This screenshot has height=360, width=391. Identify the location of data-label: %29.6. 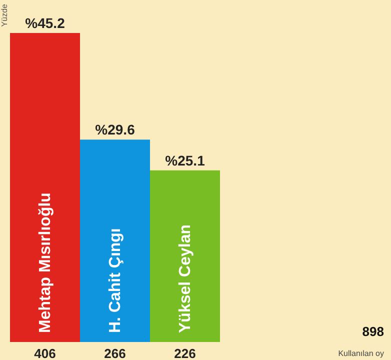
(115, 130).